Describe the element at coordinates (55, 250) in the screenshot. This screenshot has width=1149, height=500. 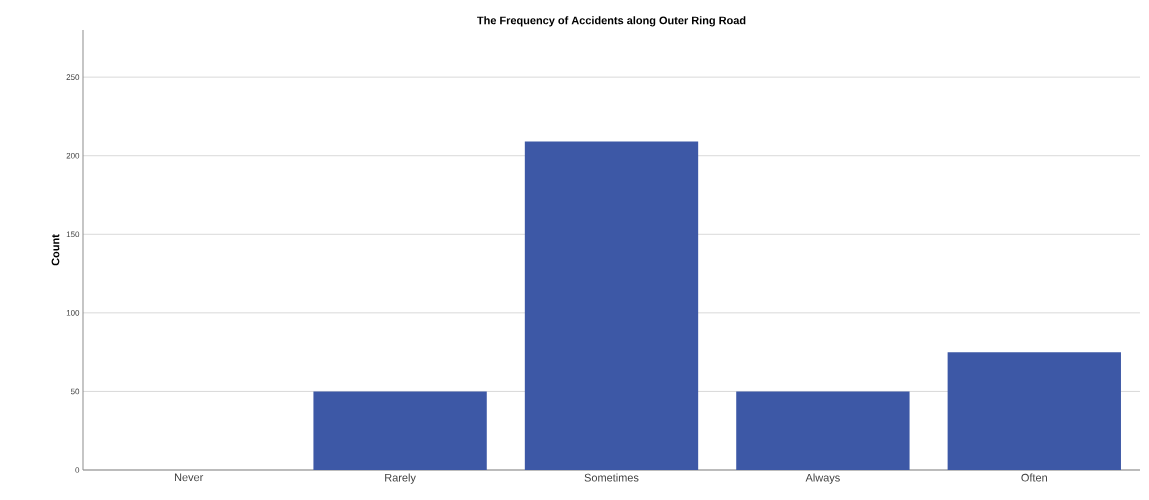
I see `y-axis-title: Count` at that location.